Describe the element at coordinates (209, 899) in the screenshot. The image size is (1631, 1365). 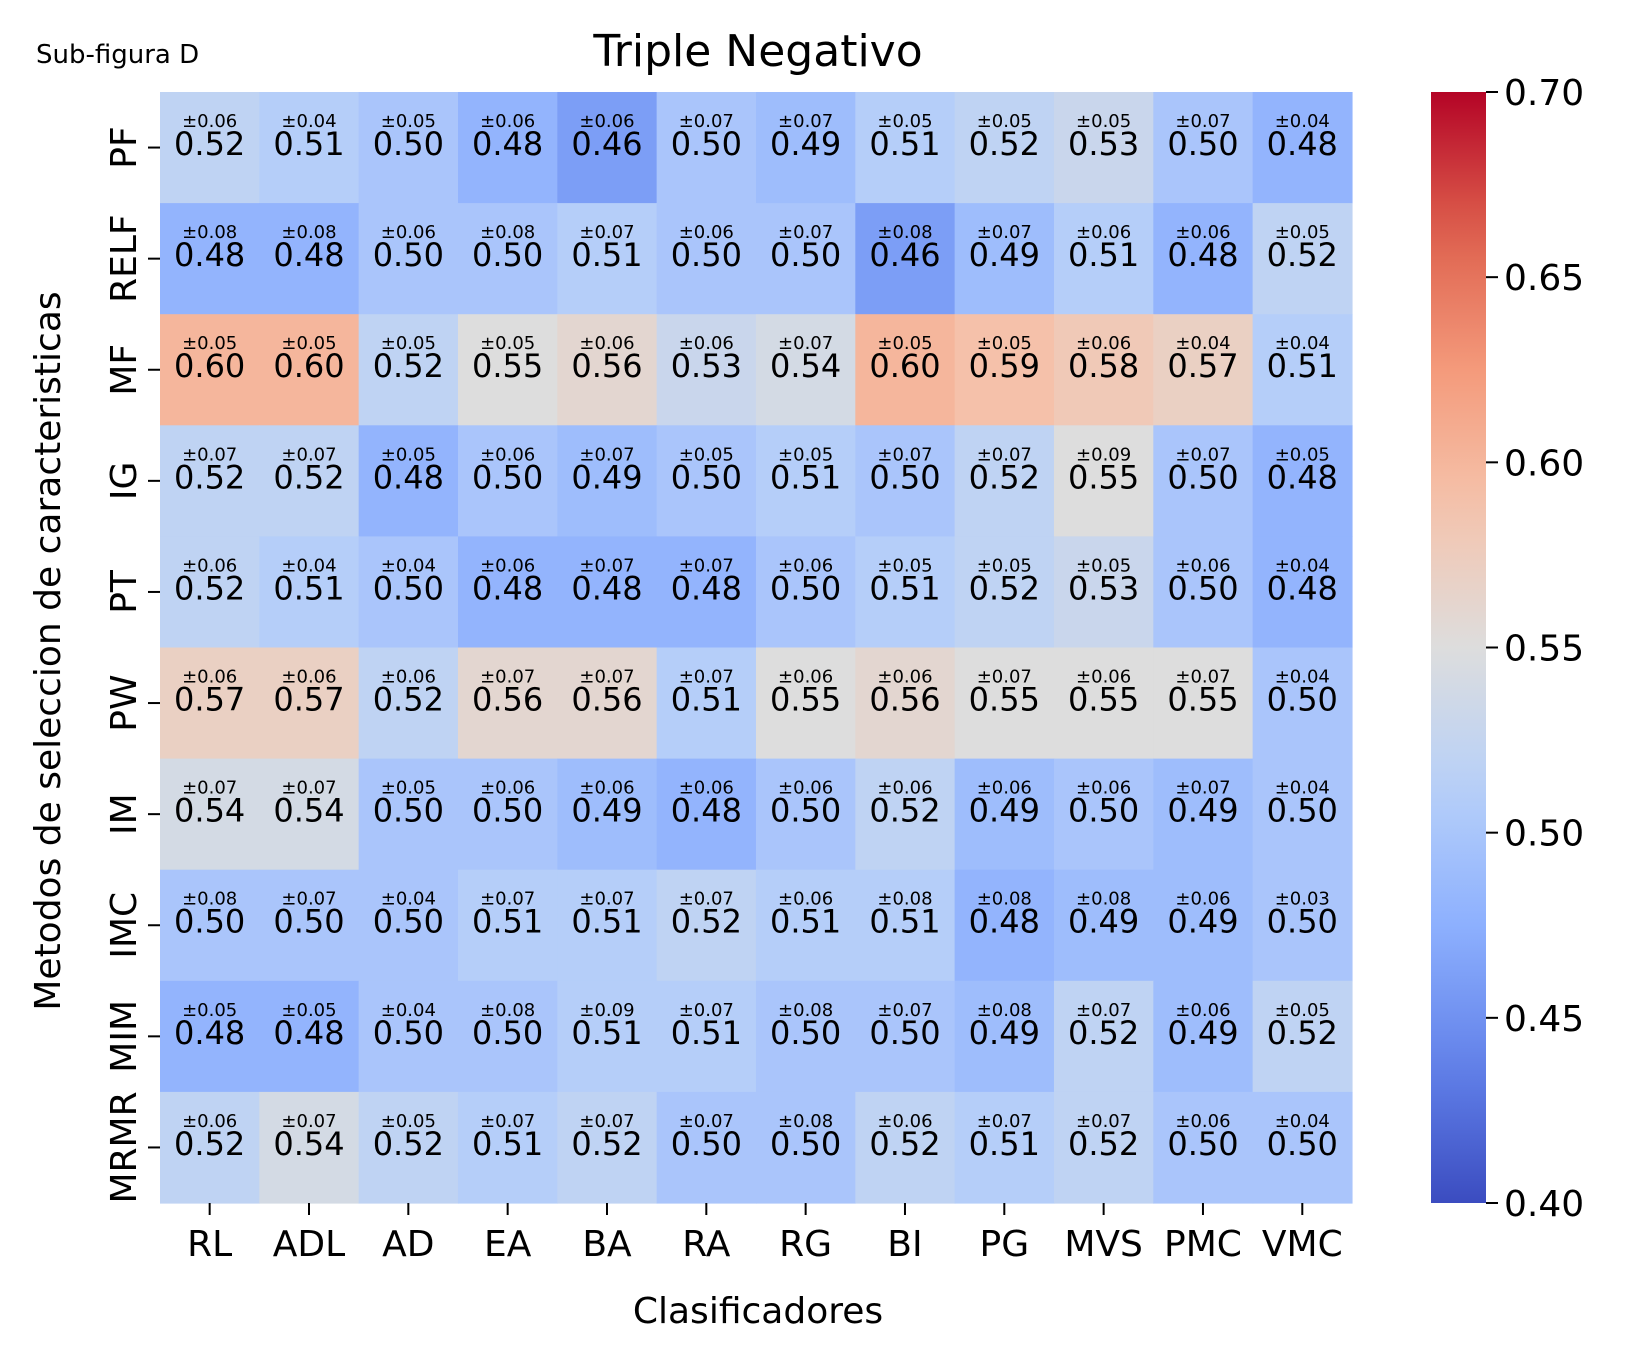
I see `cell-std-label: ±0.08` at that location.